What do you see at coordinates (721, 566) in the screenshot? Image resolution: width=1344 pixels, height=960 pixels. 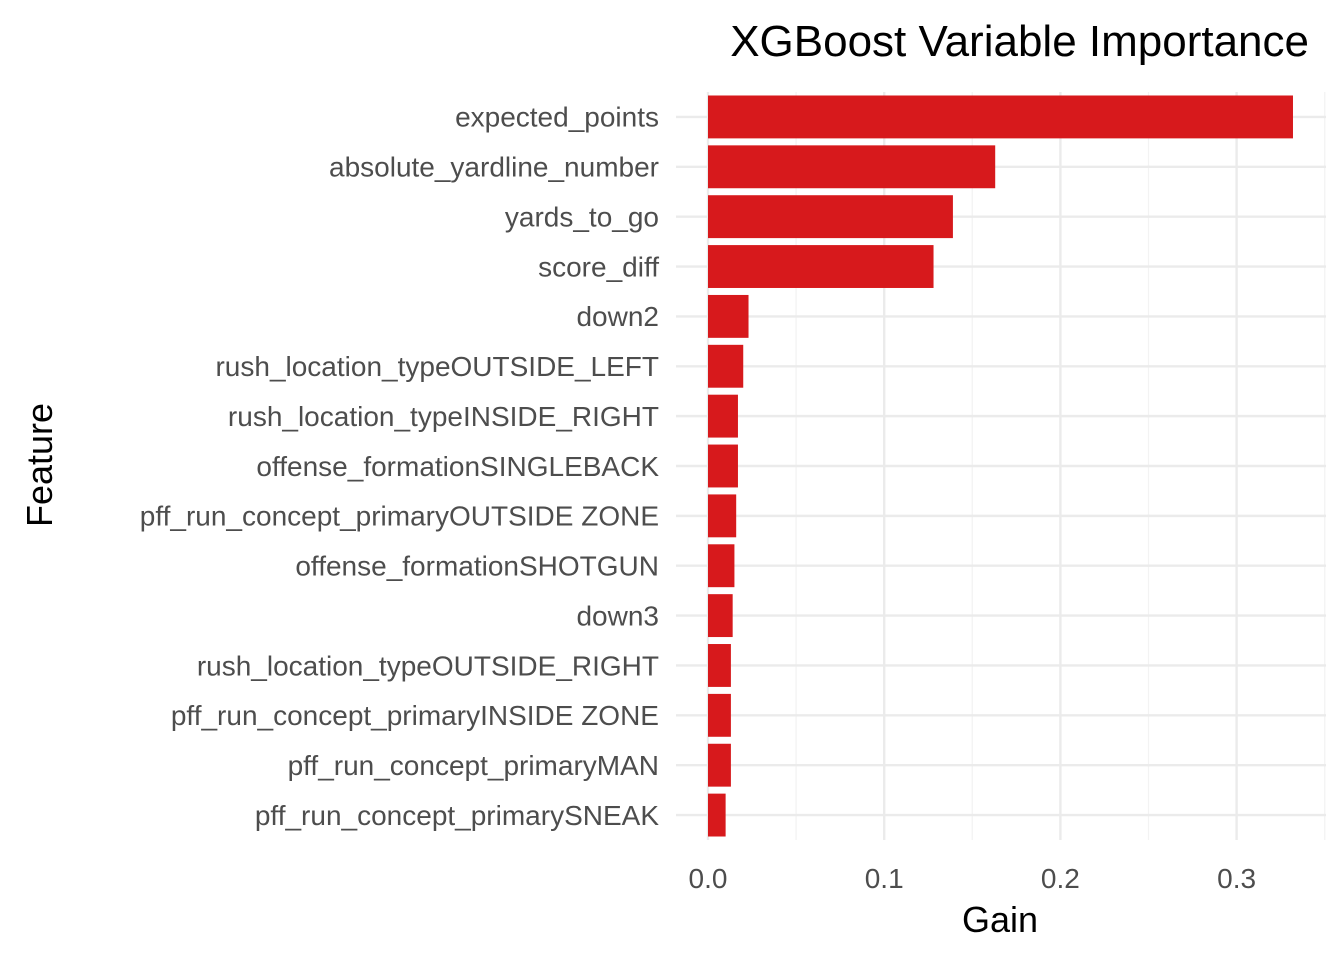 I see `bar-offense-formationshotgun` at bounding box center [721, 566].